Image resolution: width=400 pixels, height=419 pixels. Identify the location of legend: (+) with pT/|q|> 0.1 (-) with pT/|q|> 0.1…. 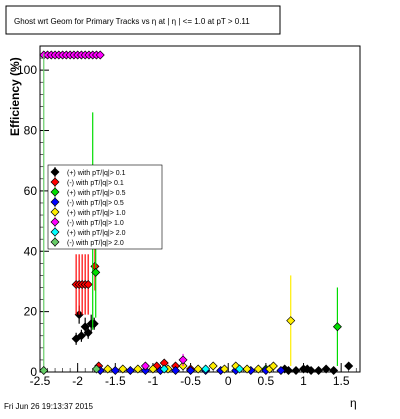
(88, 207).